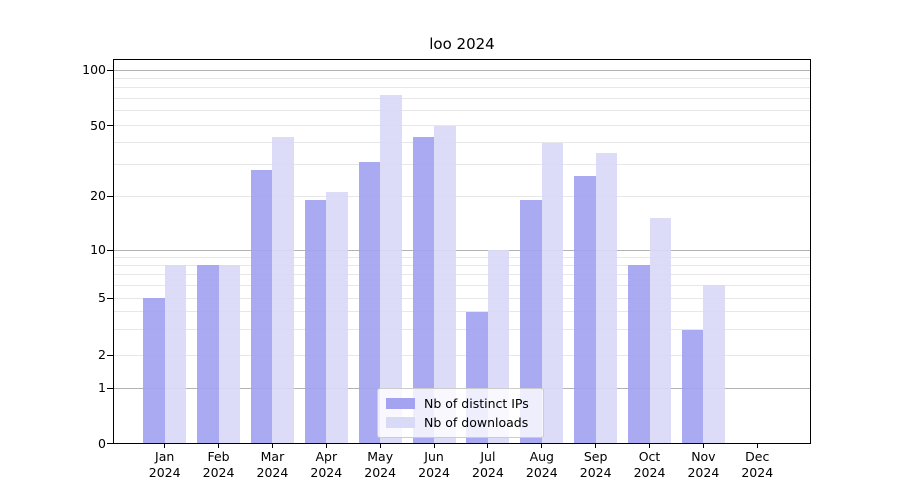 The width and height of the screenshot is (900, 500). What do you see at coordinates (261, 306) in the screenshot?
I see `bar-distinct-ips-mar` at bounding box center [261, 306].